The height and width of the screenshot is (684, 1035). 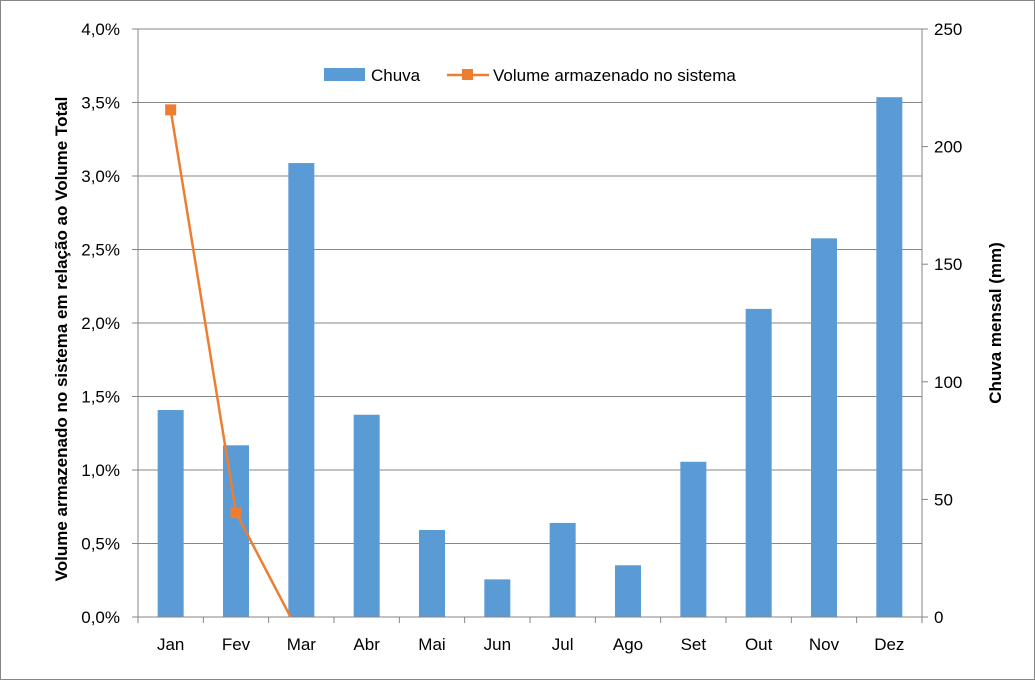 What do you see at coordinates (628, 591) in the screenshot?
I see `bar-ago` at bounding box center [628, 591].